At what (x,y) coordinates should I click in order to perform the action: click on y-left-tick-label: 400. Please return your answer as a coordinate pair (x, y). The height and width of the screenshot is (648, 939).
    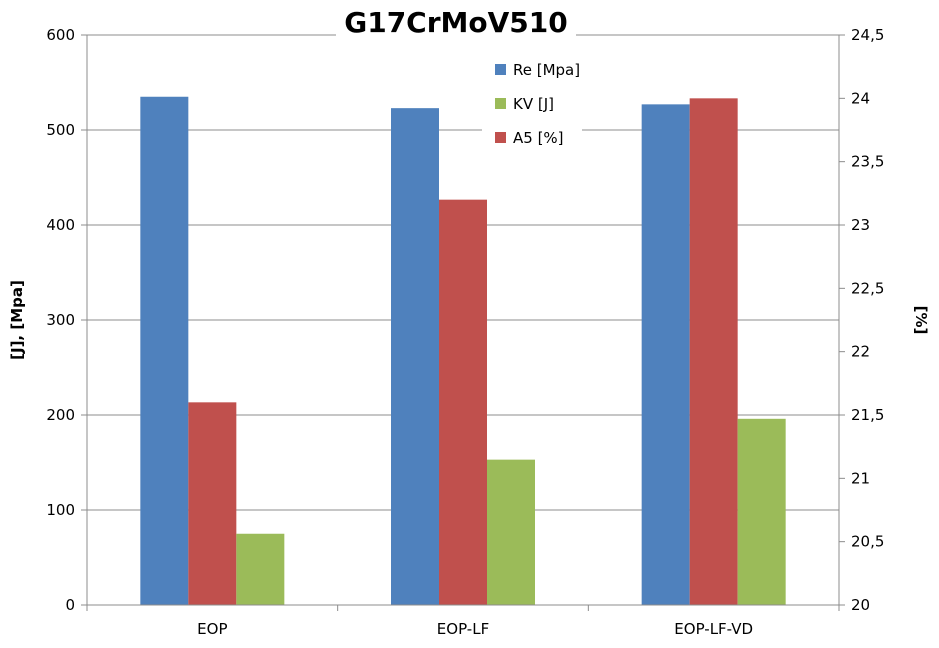
    Looking at the image, I should click on (60, 225).